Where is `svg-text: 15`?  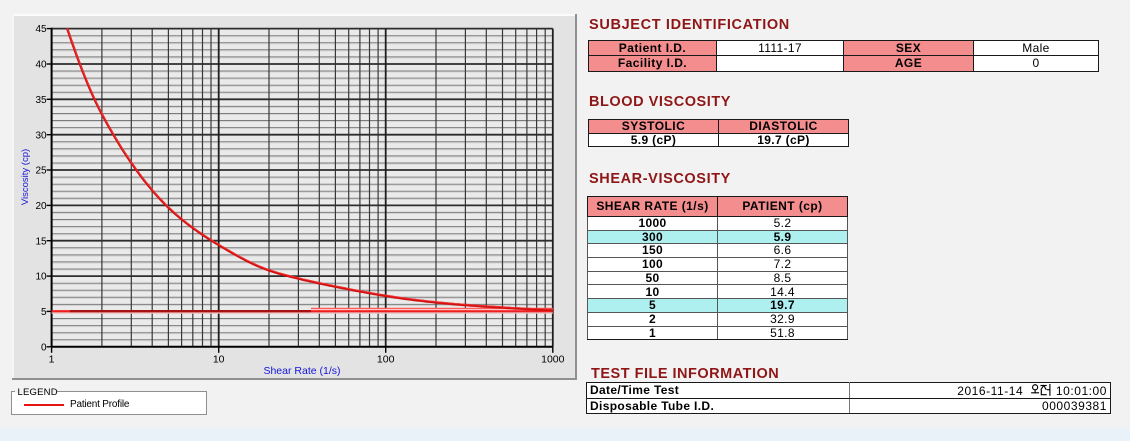
svg-text: 15 is located at coordinates (41, 241).